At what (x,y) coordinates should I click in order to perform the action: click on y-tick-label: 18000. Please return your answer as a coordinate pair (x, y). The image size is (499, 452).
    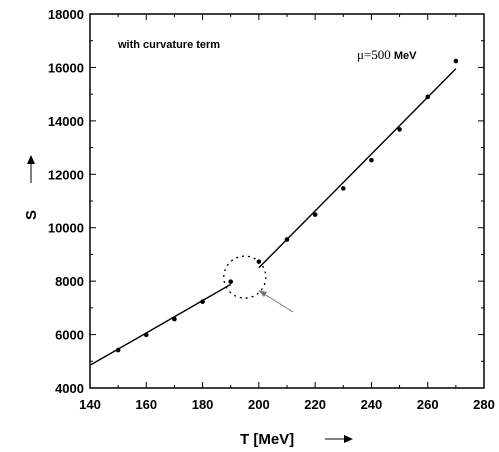
    Looking at the image, I should click on (66, 14).